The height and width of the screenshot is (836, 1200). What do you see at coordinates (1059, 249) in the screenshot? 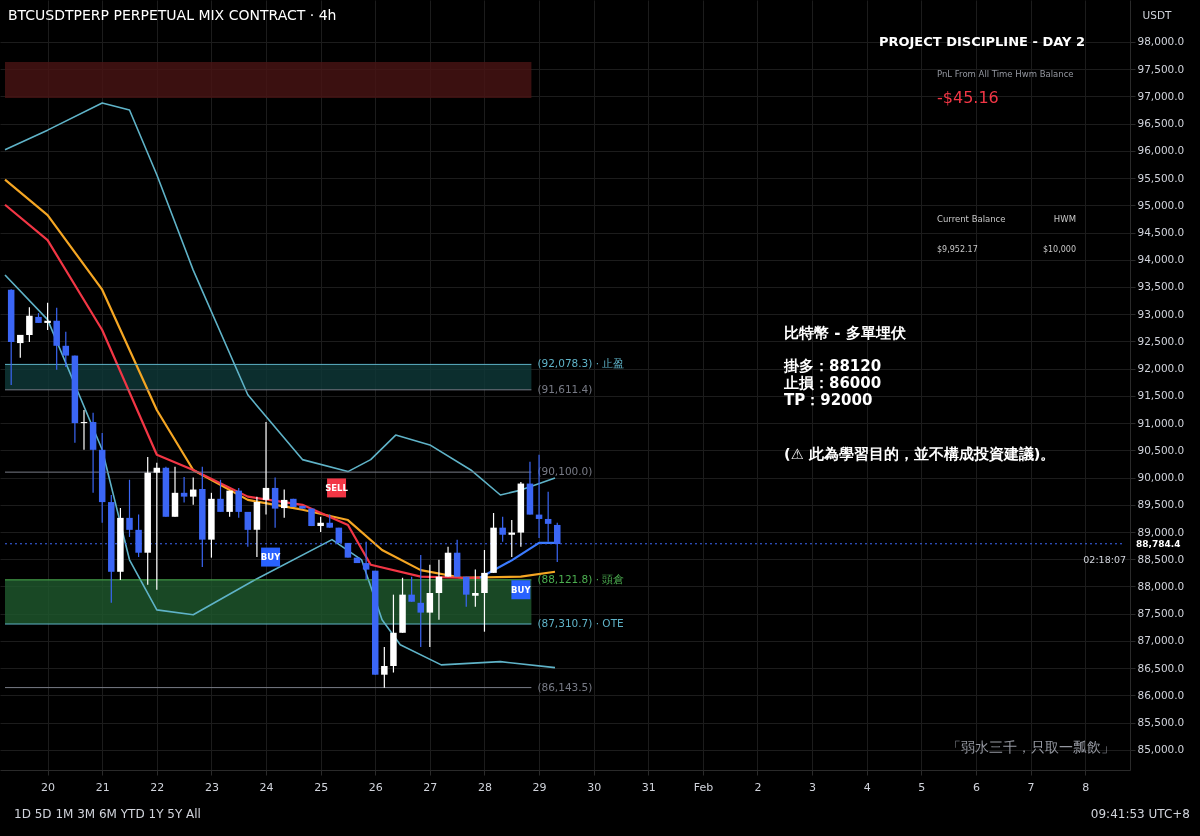
I see `annotation: $10,000` at bounding box center [1059, 249].